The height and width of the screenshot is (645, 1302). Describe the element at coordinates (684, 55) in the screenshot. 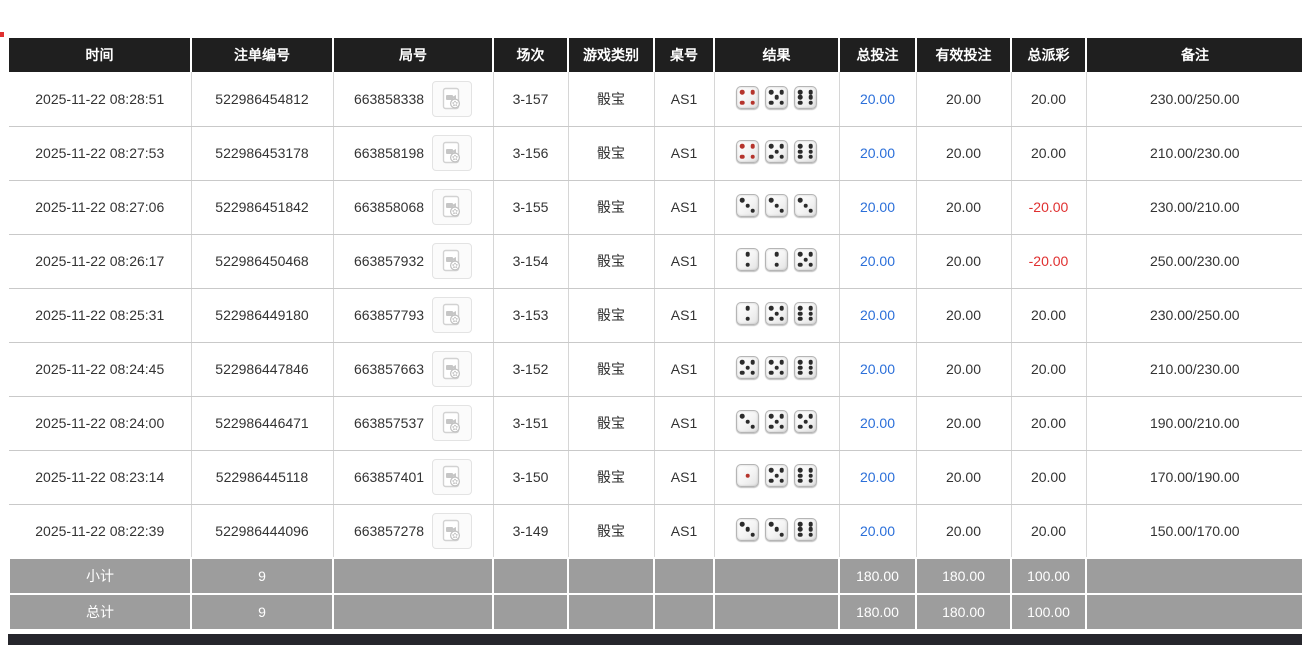

I see `col-header-table-no: 桌号` at that location.